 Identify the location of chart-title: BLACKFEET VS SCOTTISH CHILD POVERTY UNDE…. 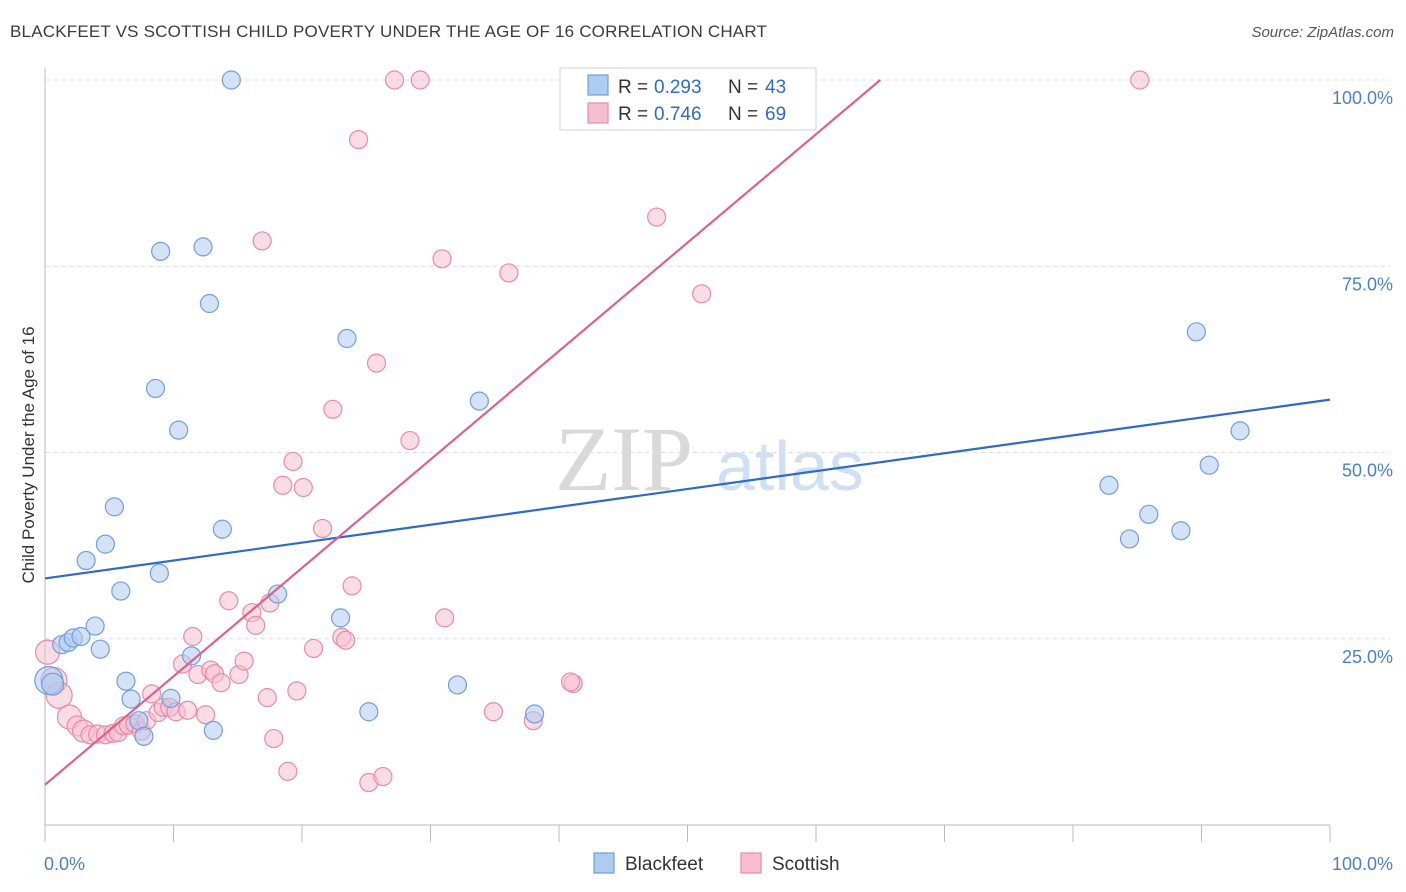
(389, 31).